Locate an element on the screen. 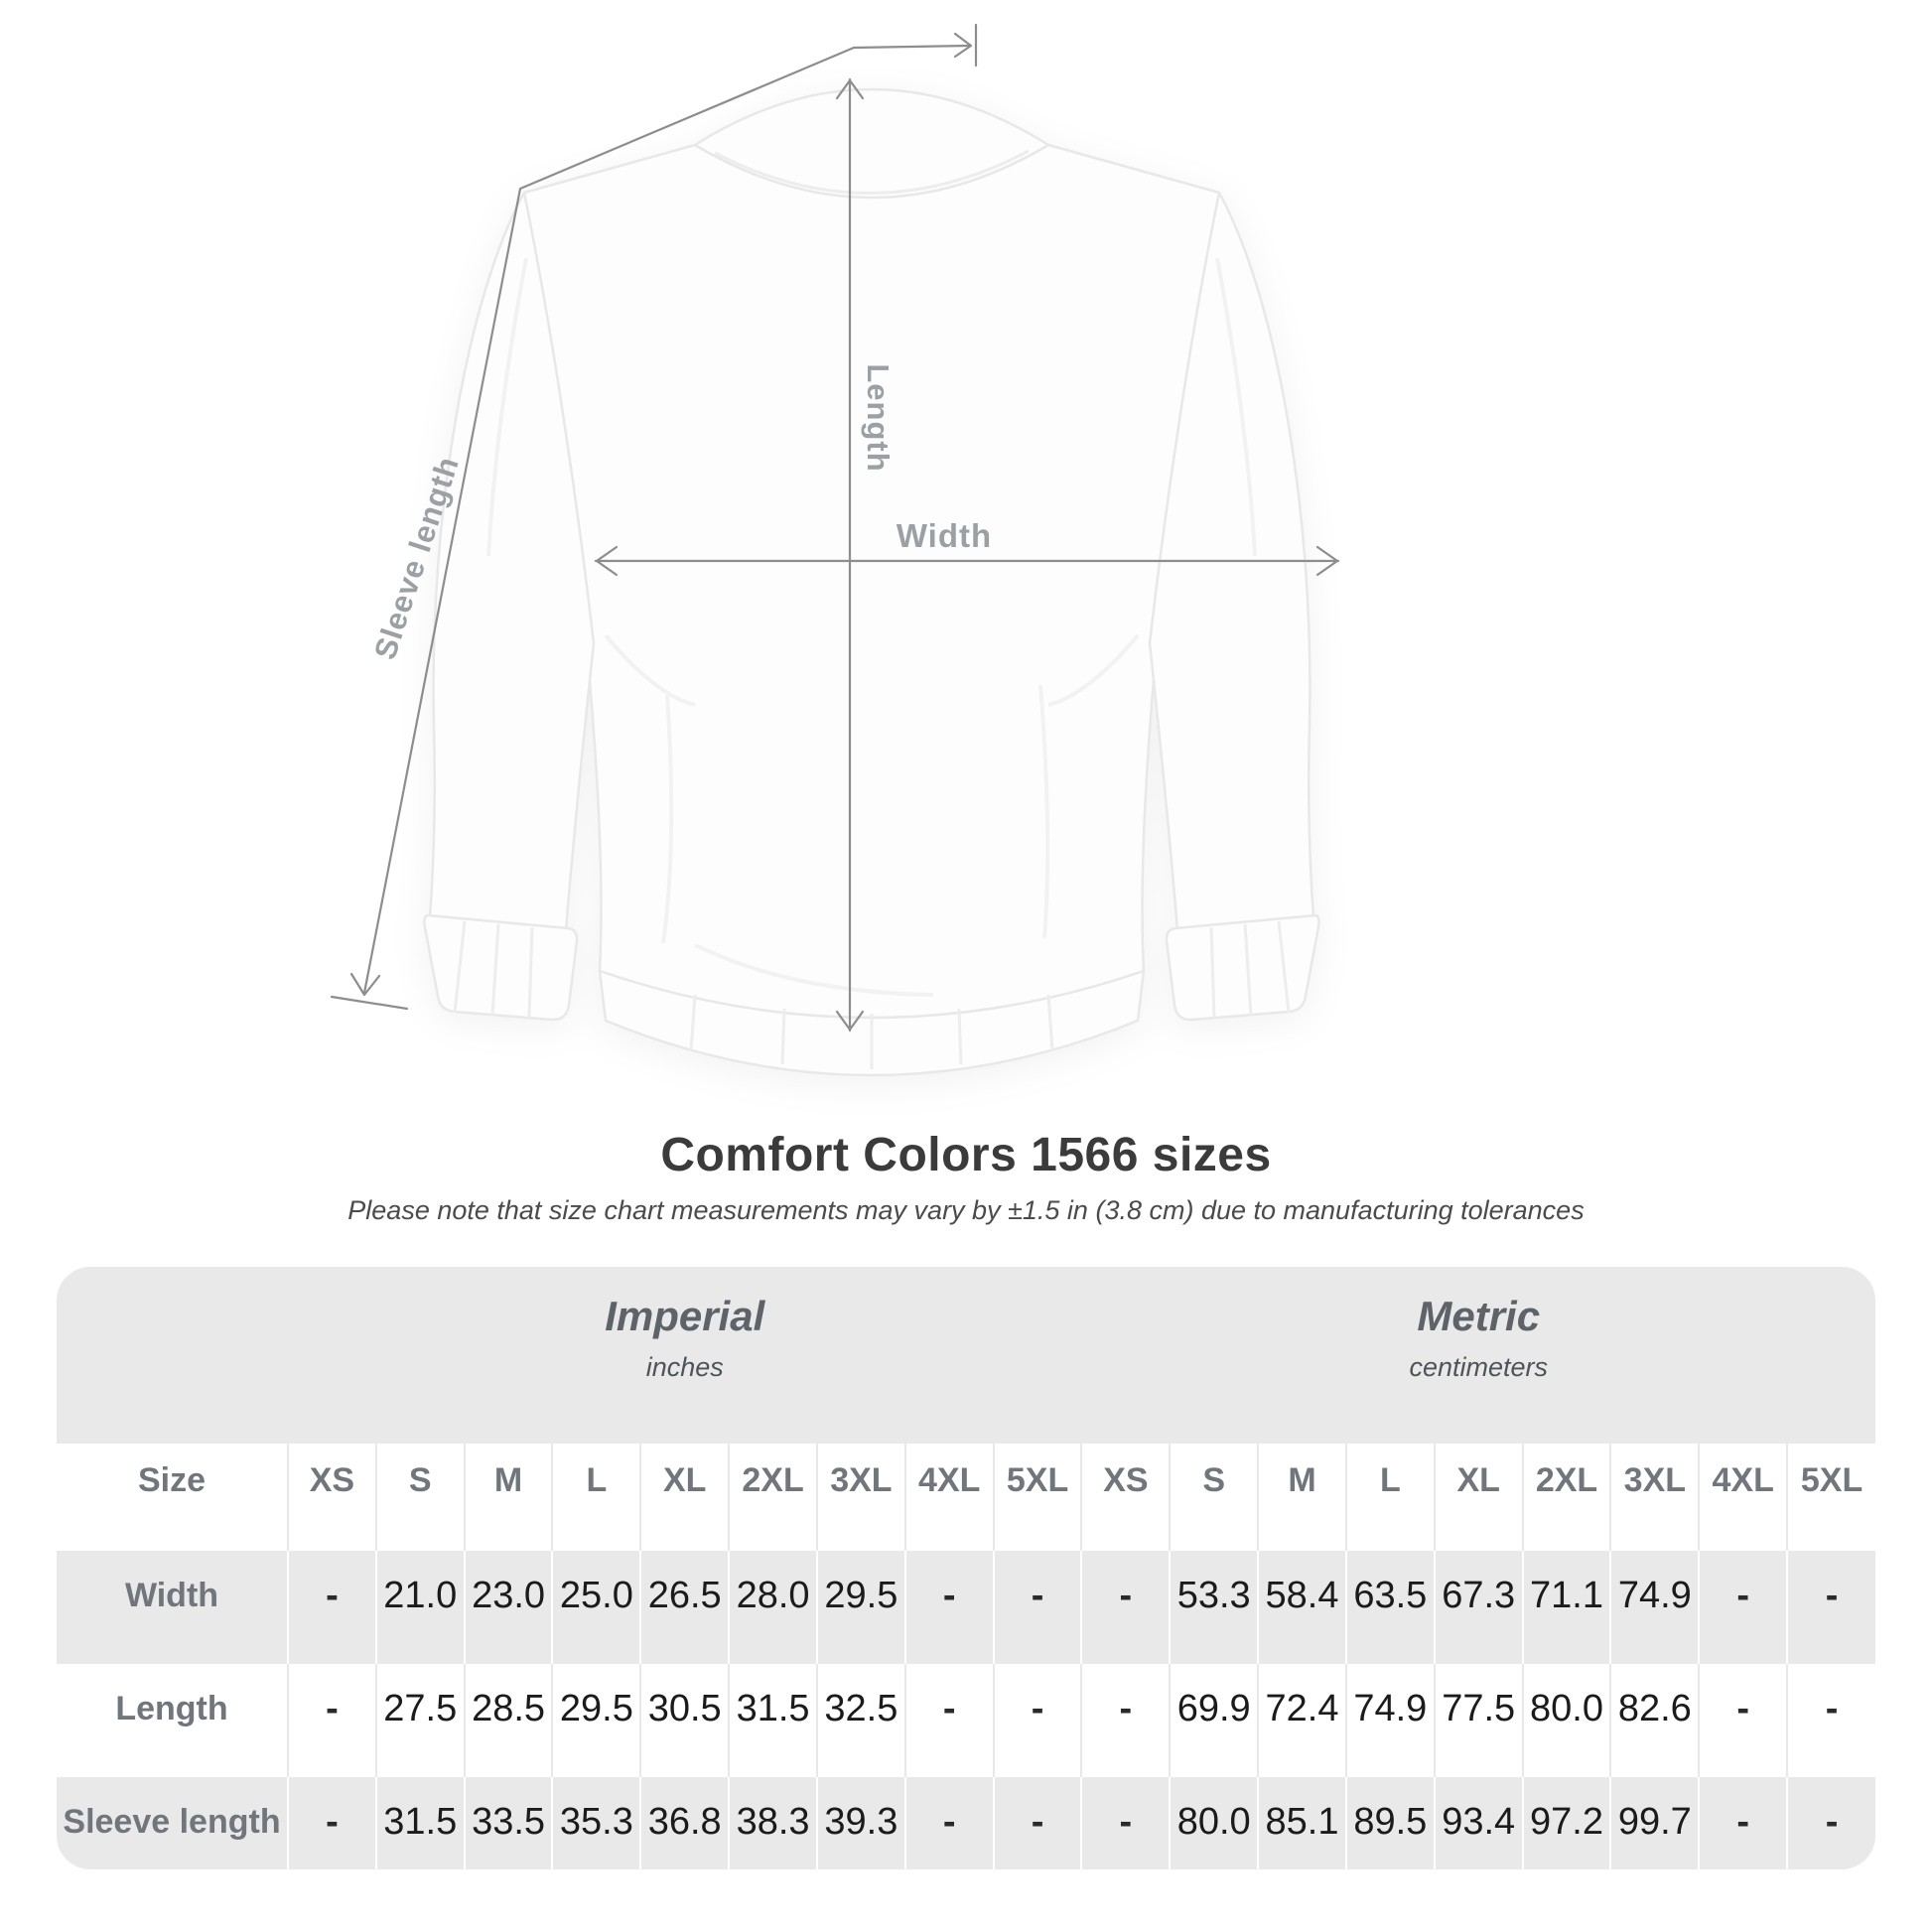  imperial-size-header-5xl: 5XL is located at coordinates (1037, 1497).